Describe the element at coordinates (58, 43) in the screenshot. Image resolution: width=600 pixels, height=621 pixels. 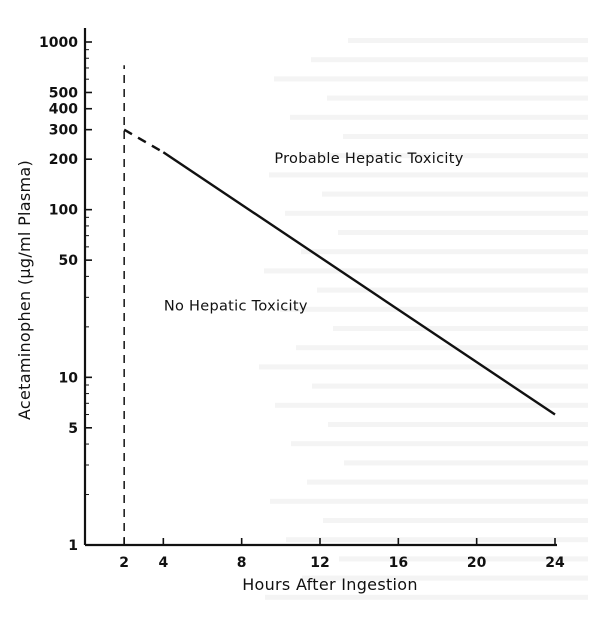
I see `y-tick-label: 1000` at that location.